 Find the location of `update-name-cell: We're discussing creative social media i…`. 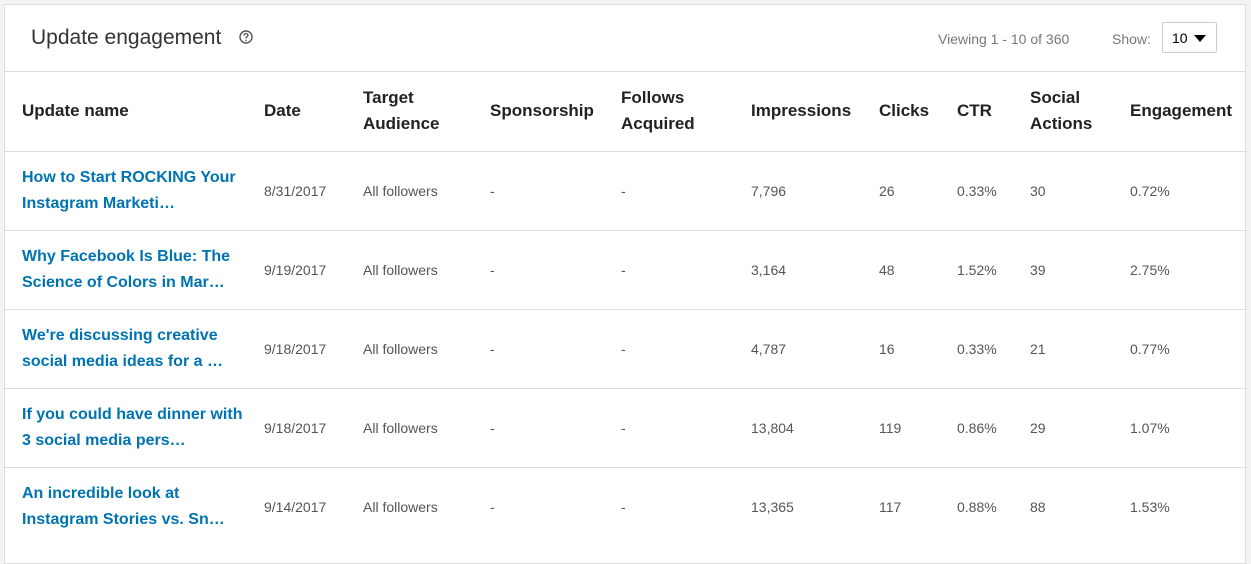

update-name-cell: We're discussing creative social media i… is located at coordinates (126, 348).